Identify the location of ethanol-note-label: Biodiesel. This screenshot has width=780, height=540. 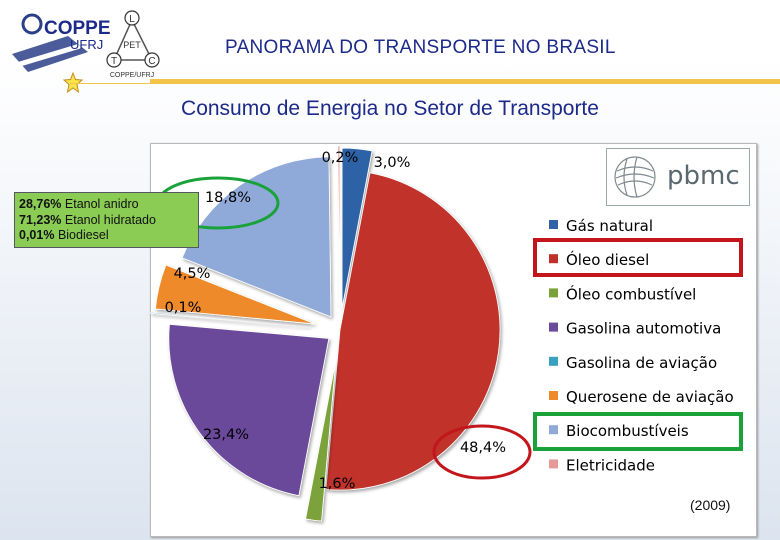
(83, 235).